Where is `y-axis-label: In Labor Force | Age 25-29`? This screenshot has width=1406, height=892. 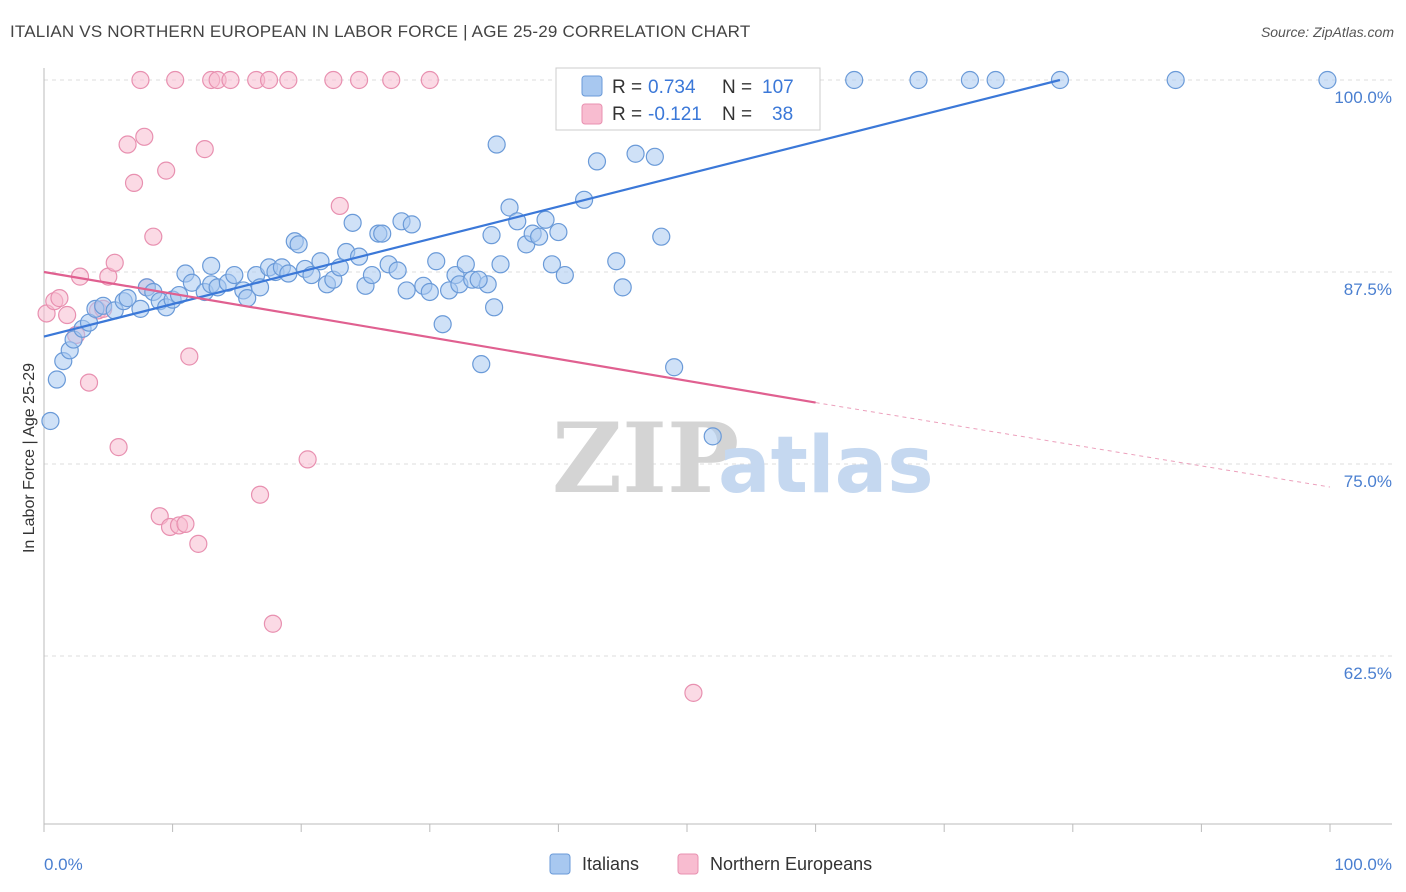 y-axis-label: In Labor Force | Age 25-29 is located at coordinates (29, 458).